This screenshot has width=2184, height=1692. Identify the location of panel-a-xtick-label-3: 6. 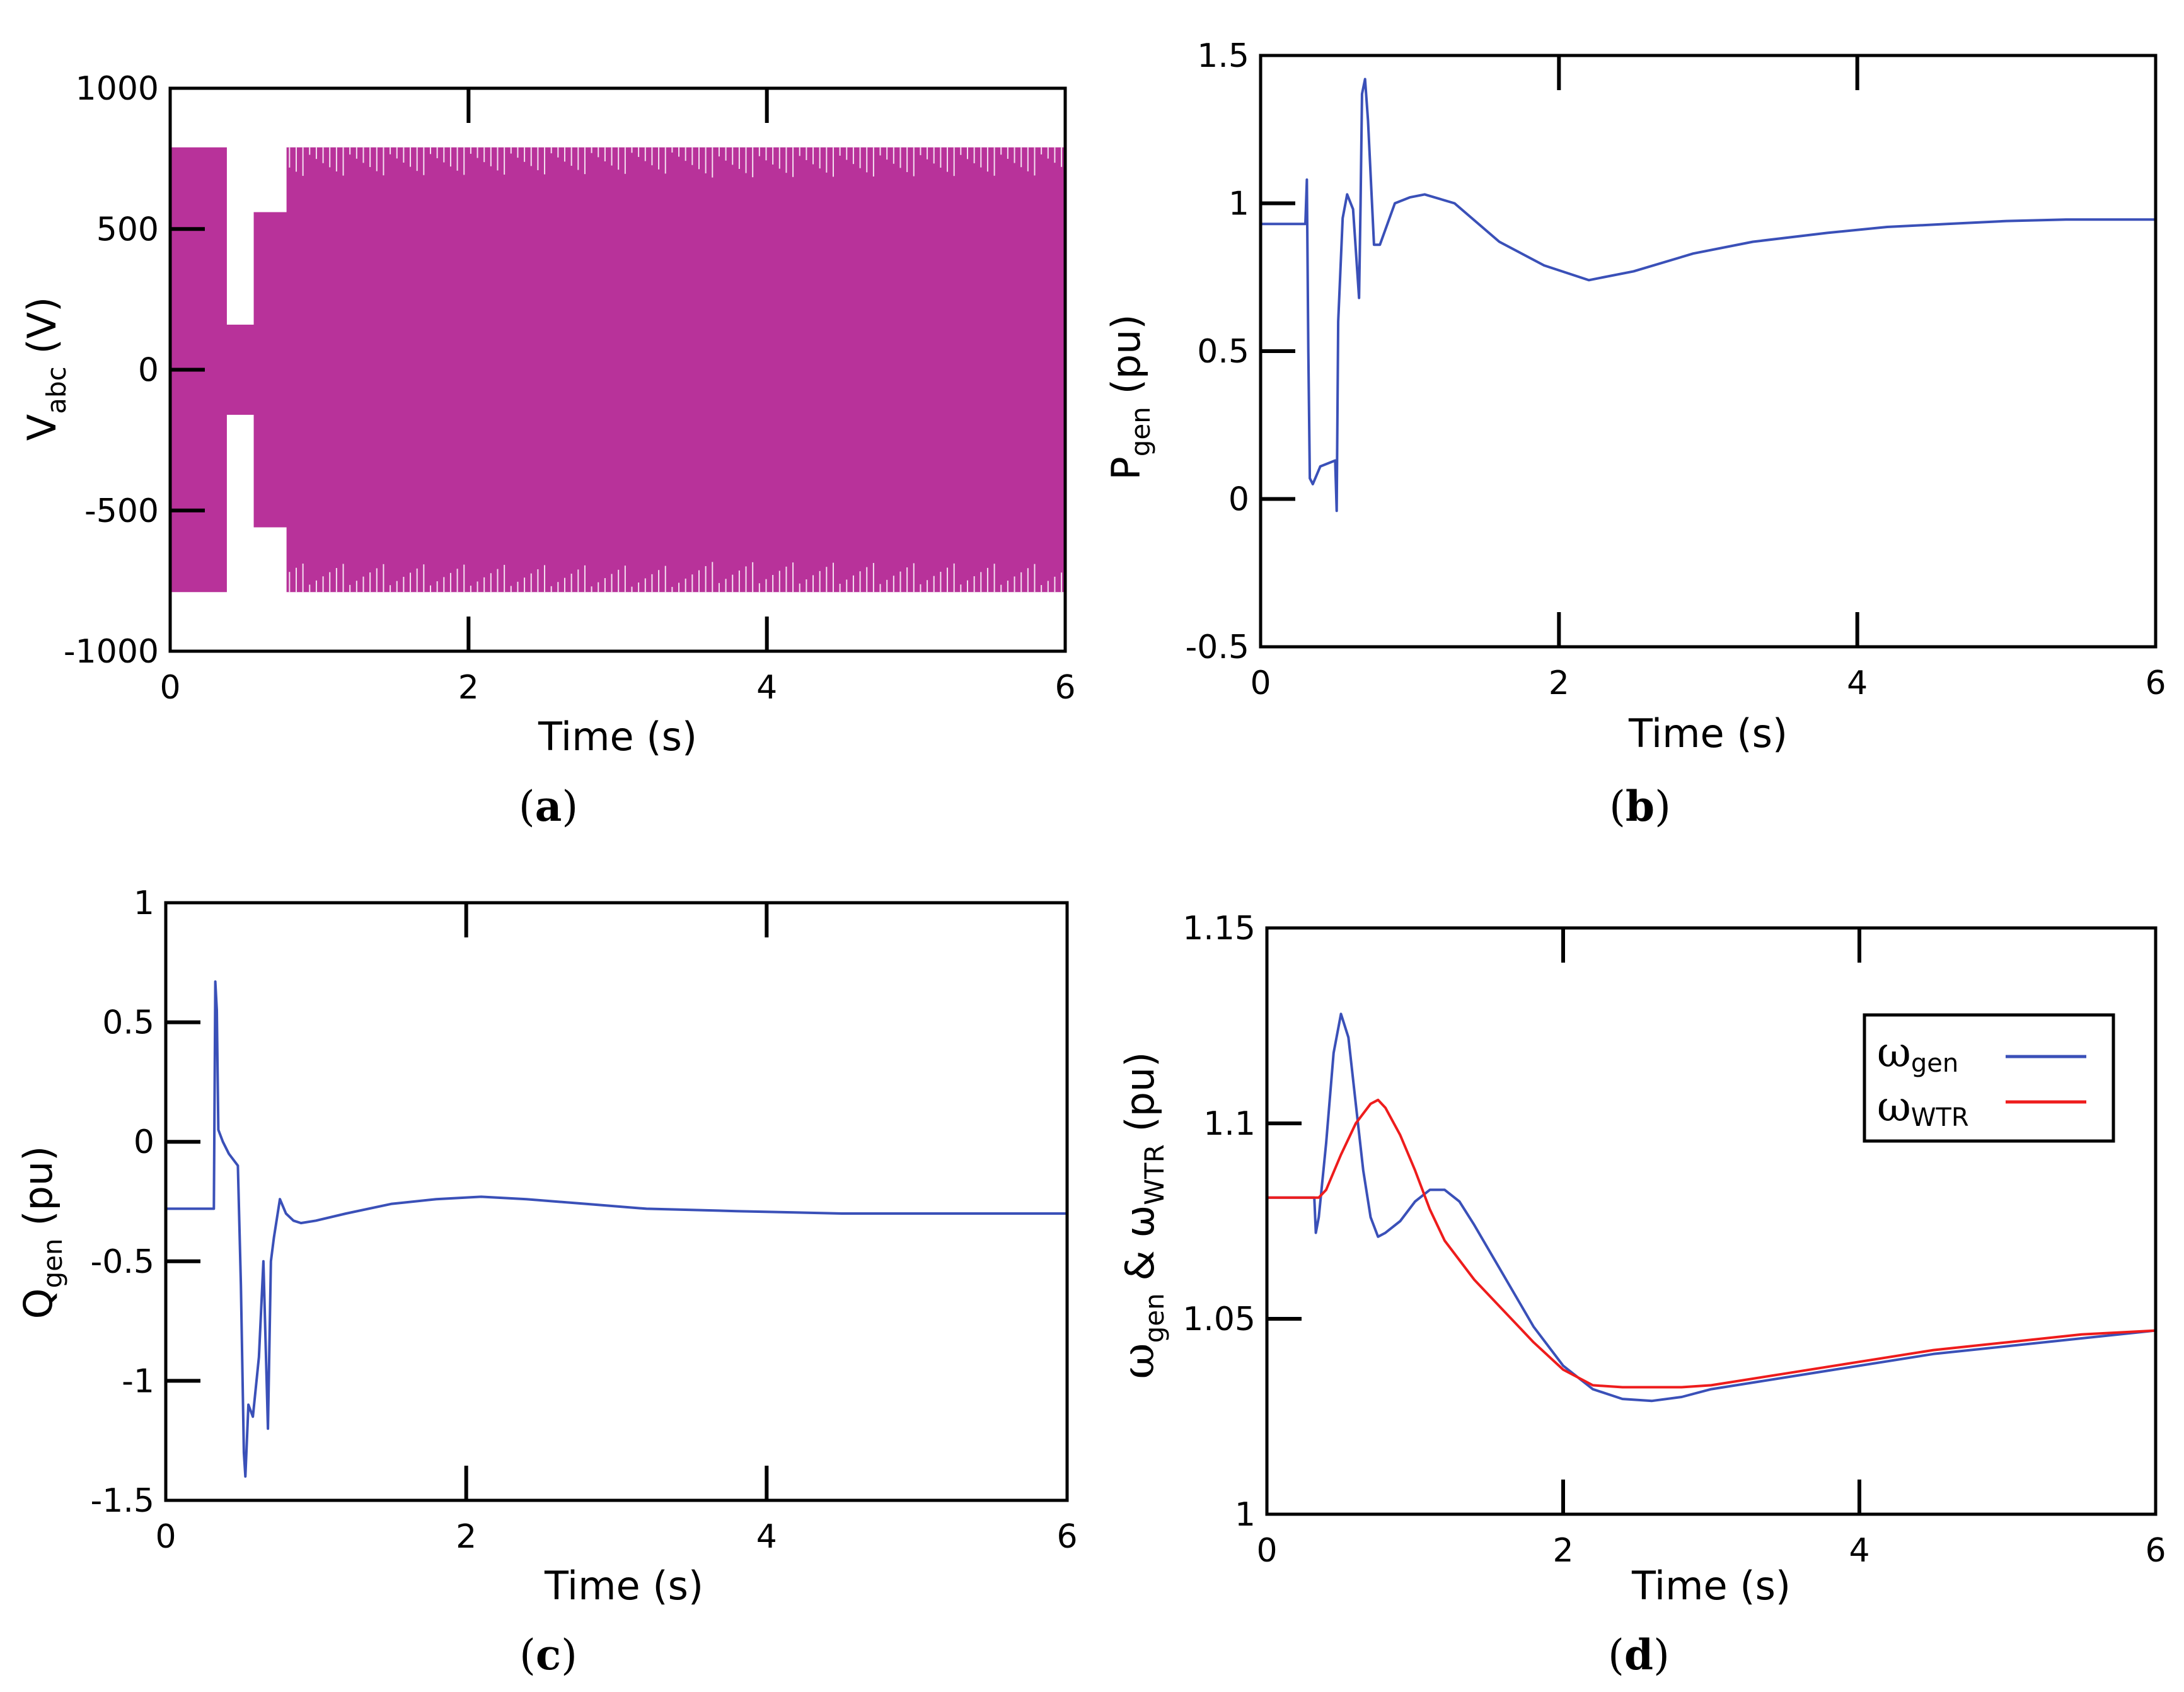
(1064, 688).